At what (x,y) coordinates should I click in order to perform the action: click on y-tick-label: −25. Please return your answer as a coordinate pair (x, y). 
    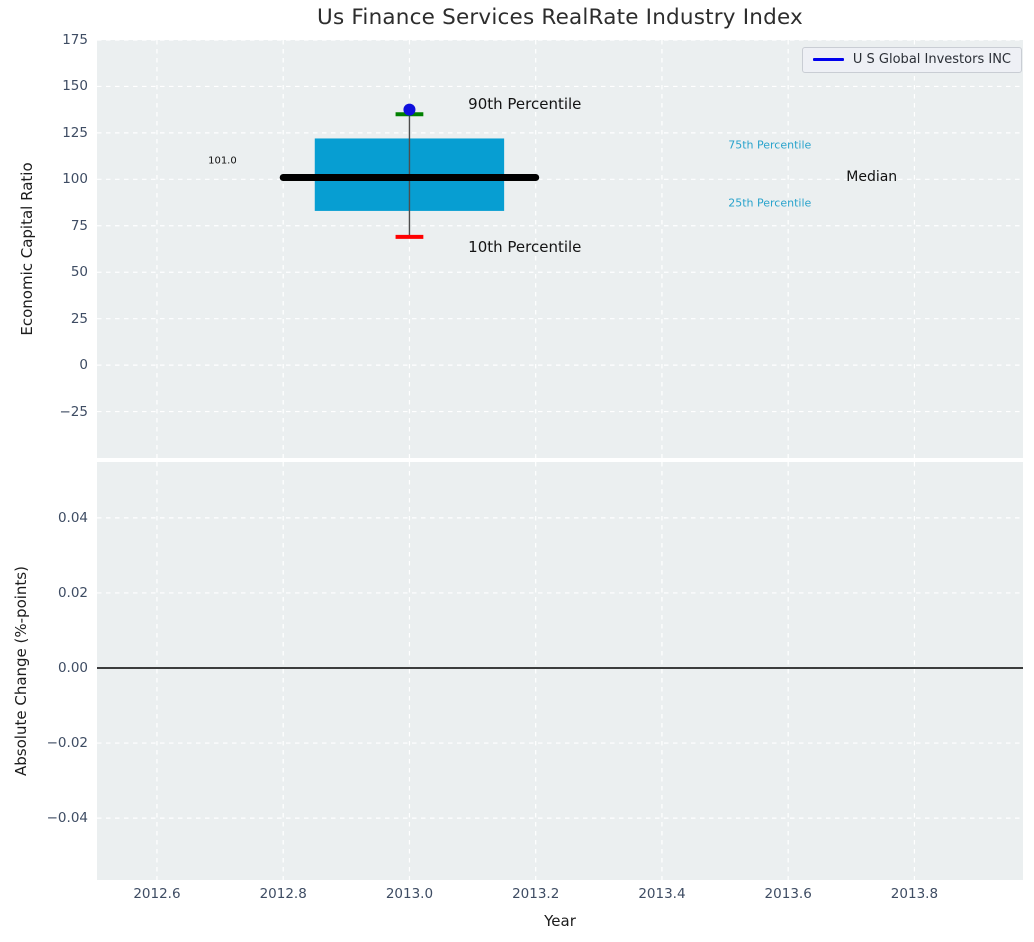
    Looking at the image, I should click on (74, 411).